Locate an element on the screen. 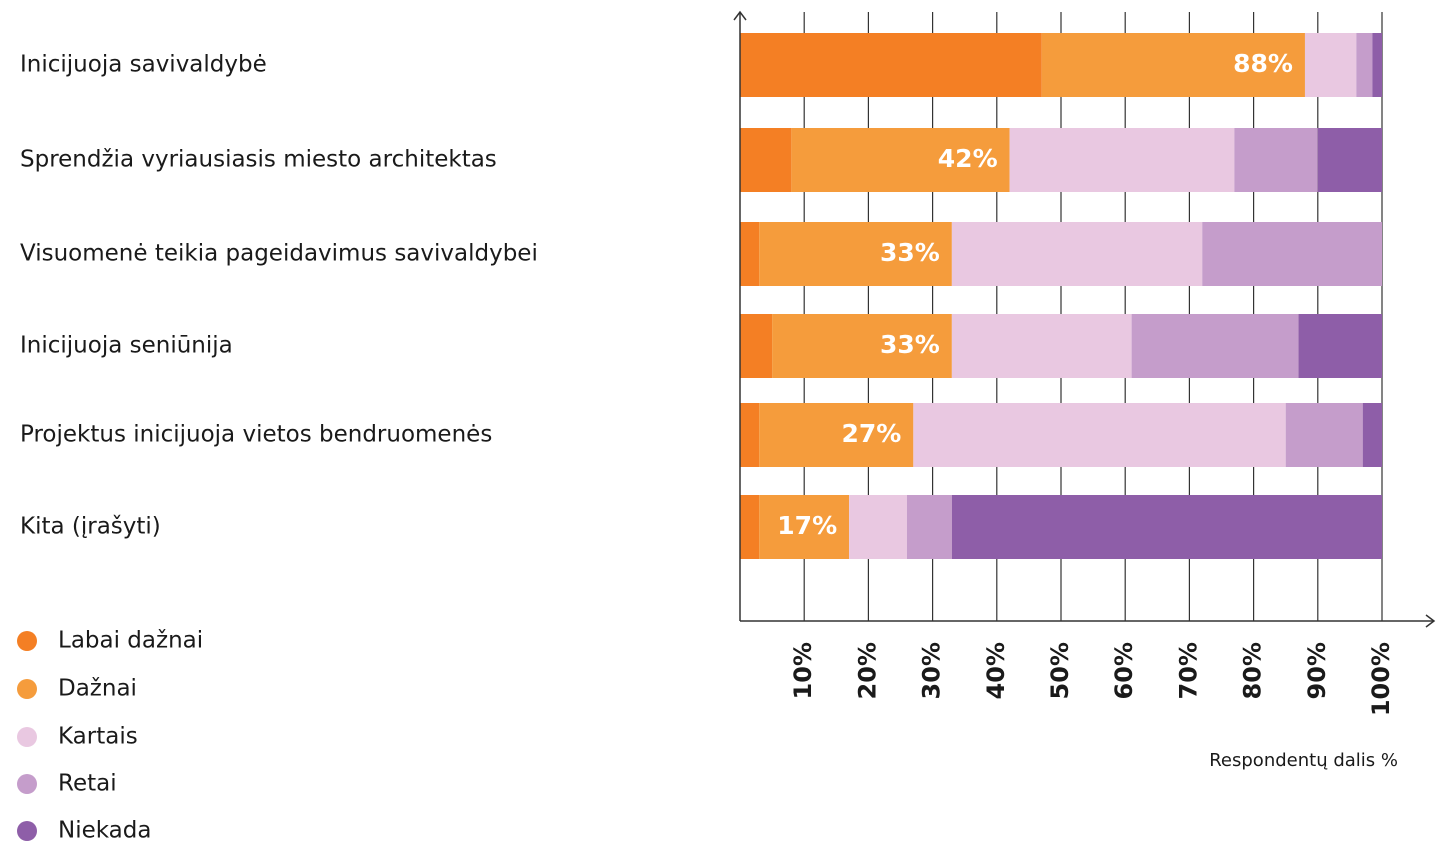  bar-label: 88% is located at coordinates (1263, 63).